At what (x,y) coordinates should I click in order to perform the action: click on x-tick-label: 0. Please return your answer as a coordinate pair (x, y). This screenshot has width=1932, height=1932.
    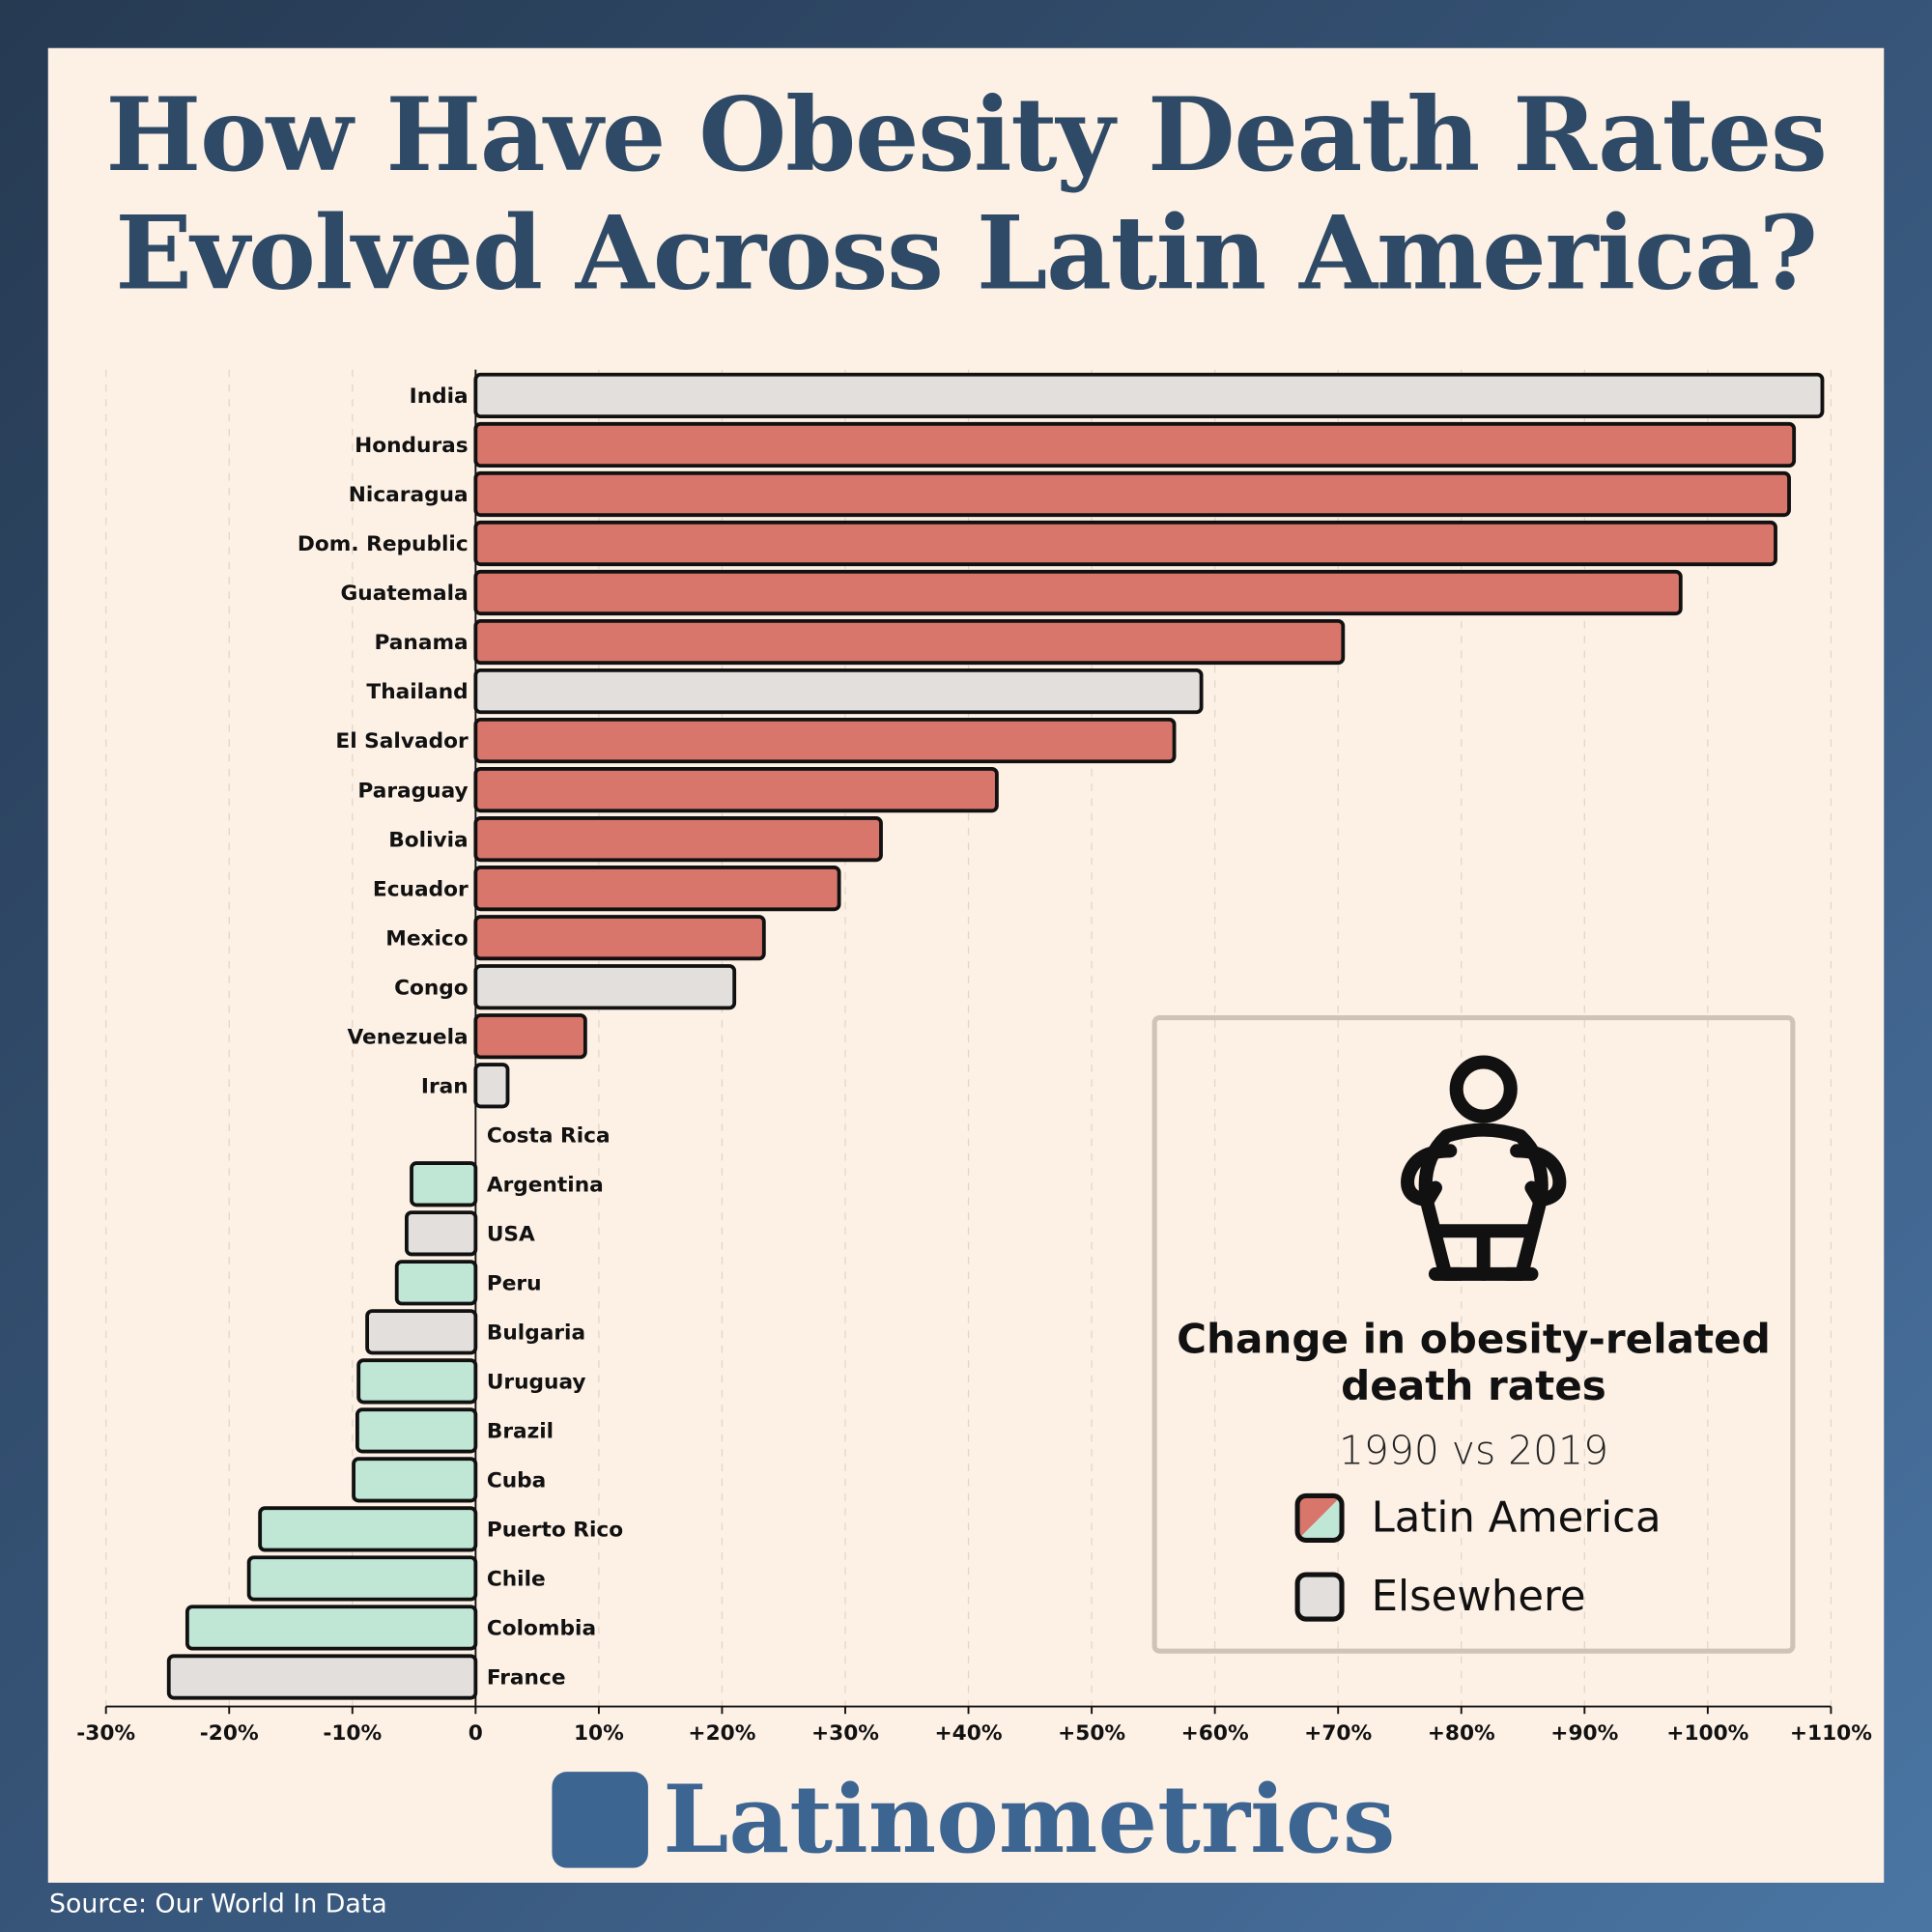
    Looking at the image, I should click on (476, 1733).